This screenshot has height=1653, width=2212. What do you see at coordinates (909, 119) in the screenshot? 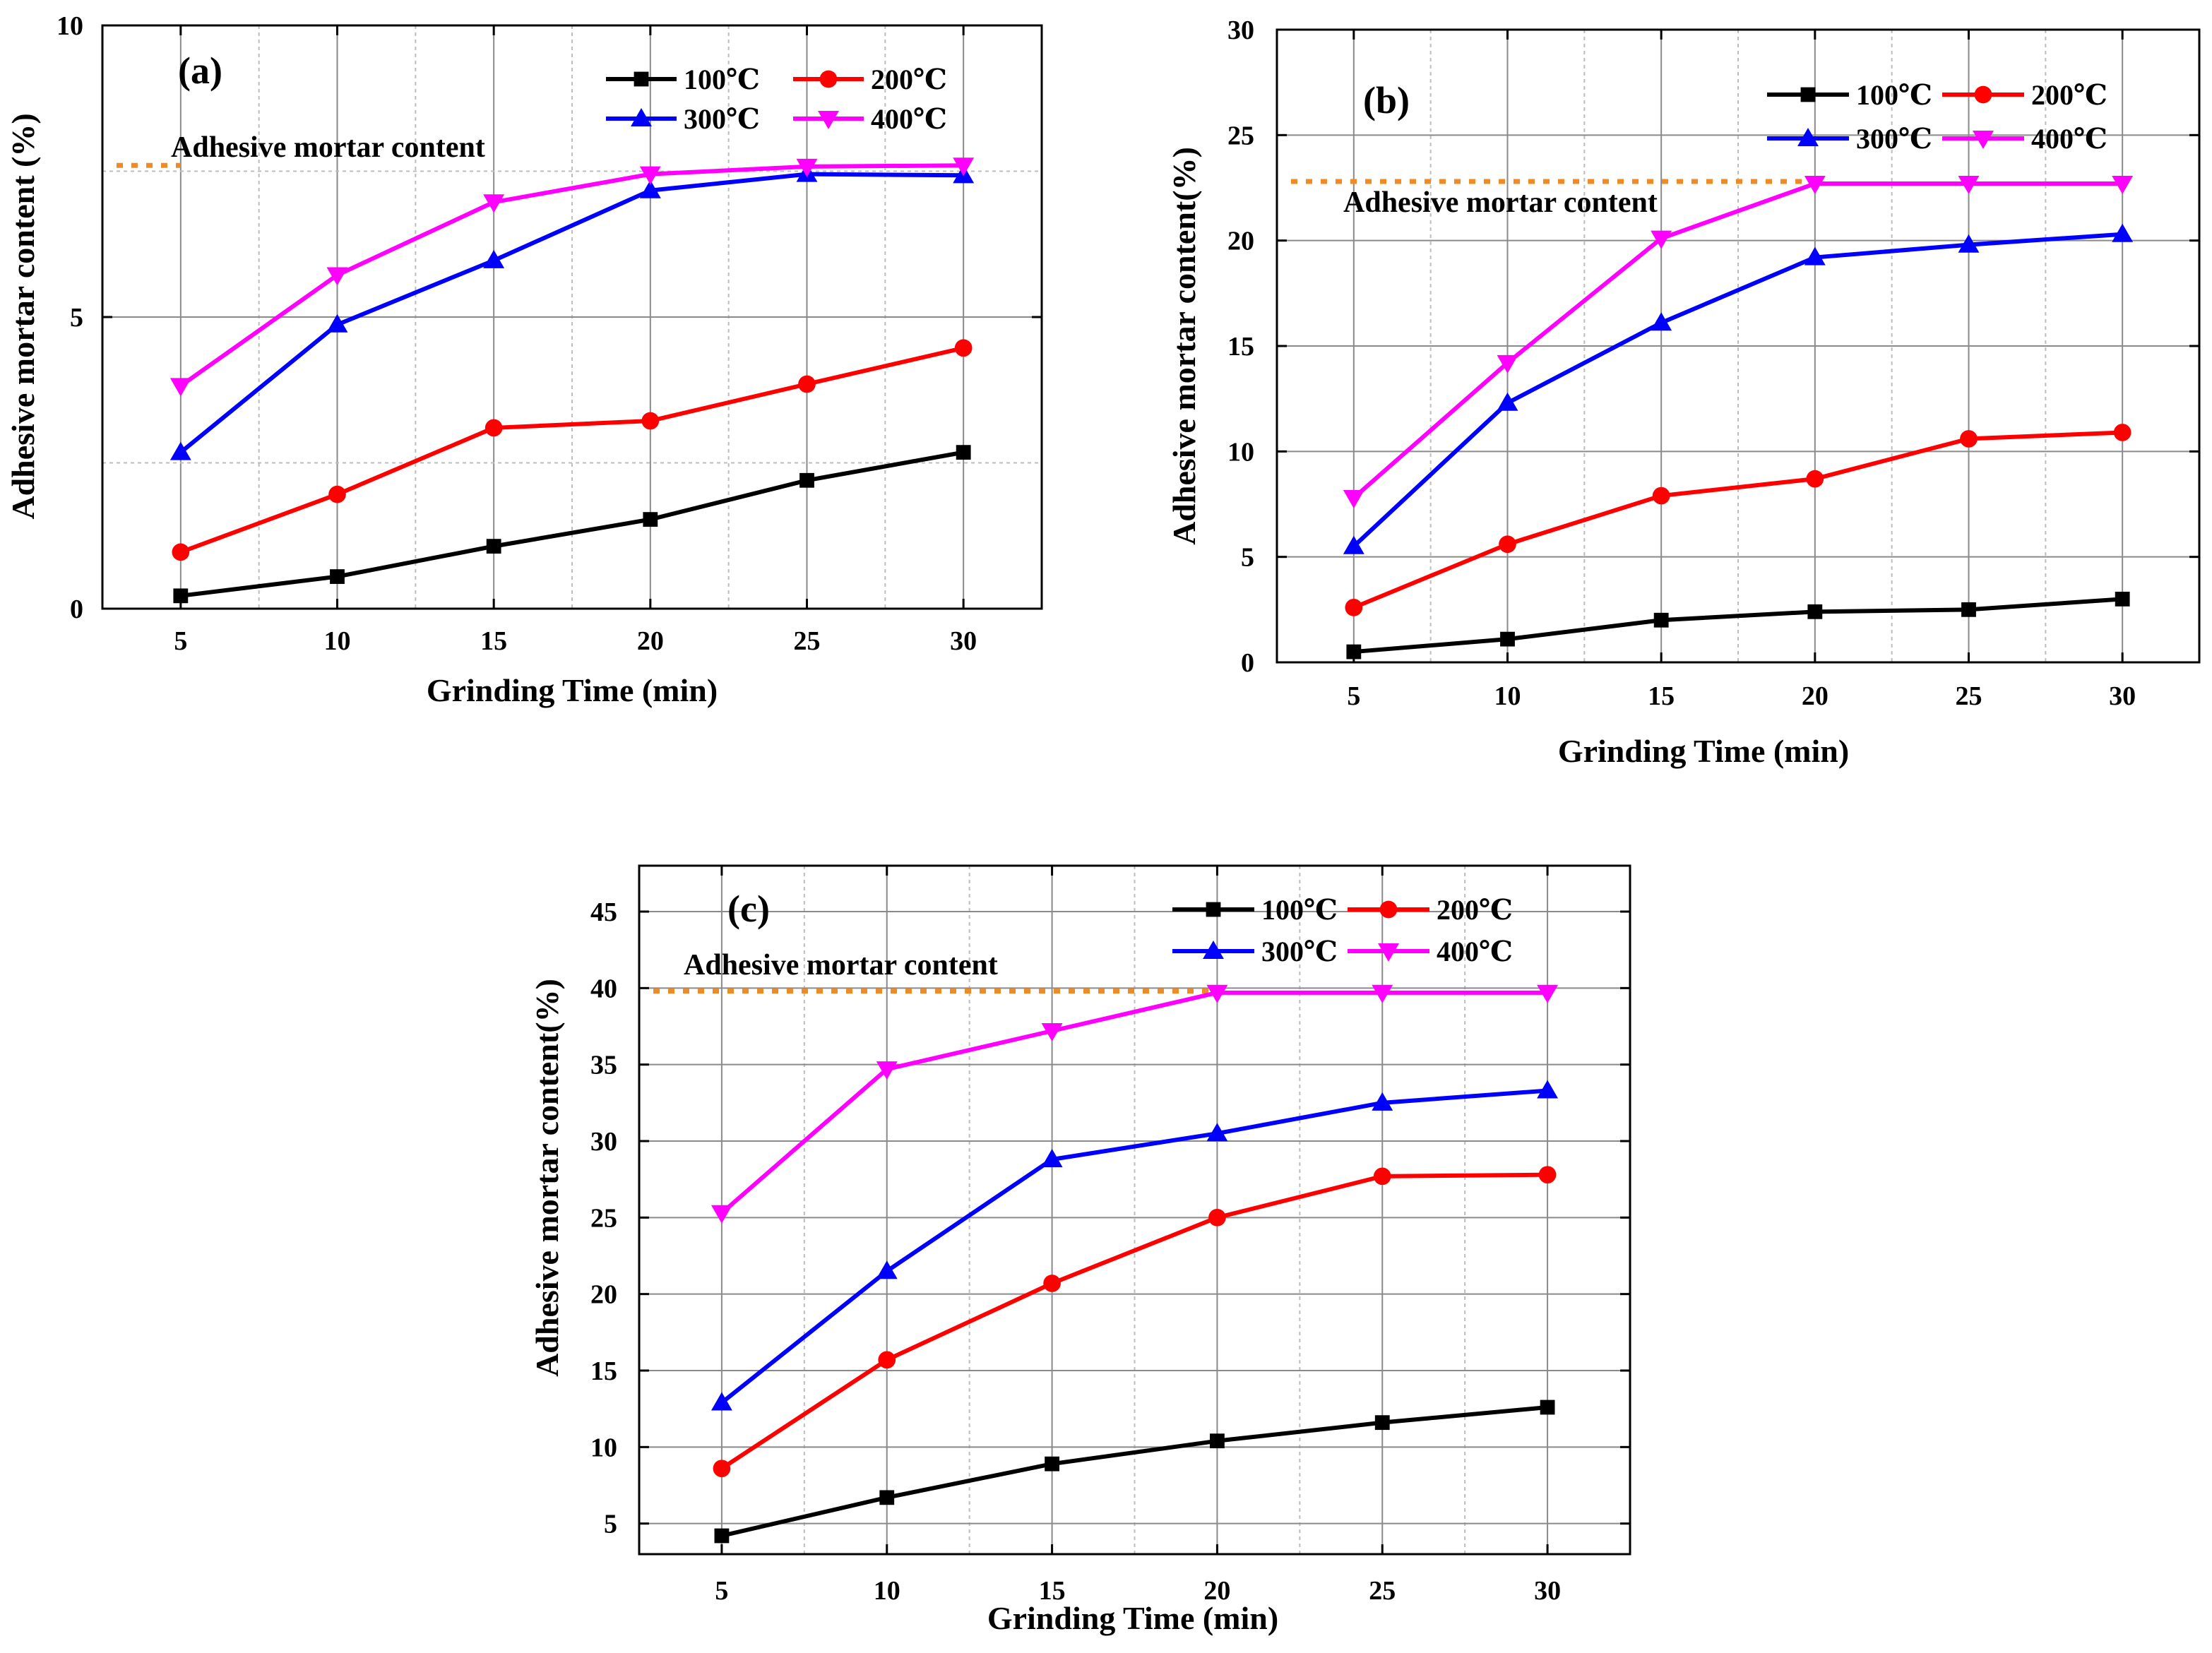
I see `legend-label: 400℃` at bounding box center [909, 119].